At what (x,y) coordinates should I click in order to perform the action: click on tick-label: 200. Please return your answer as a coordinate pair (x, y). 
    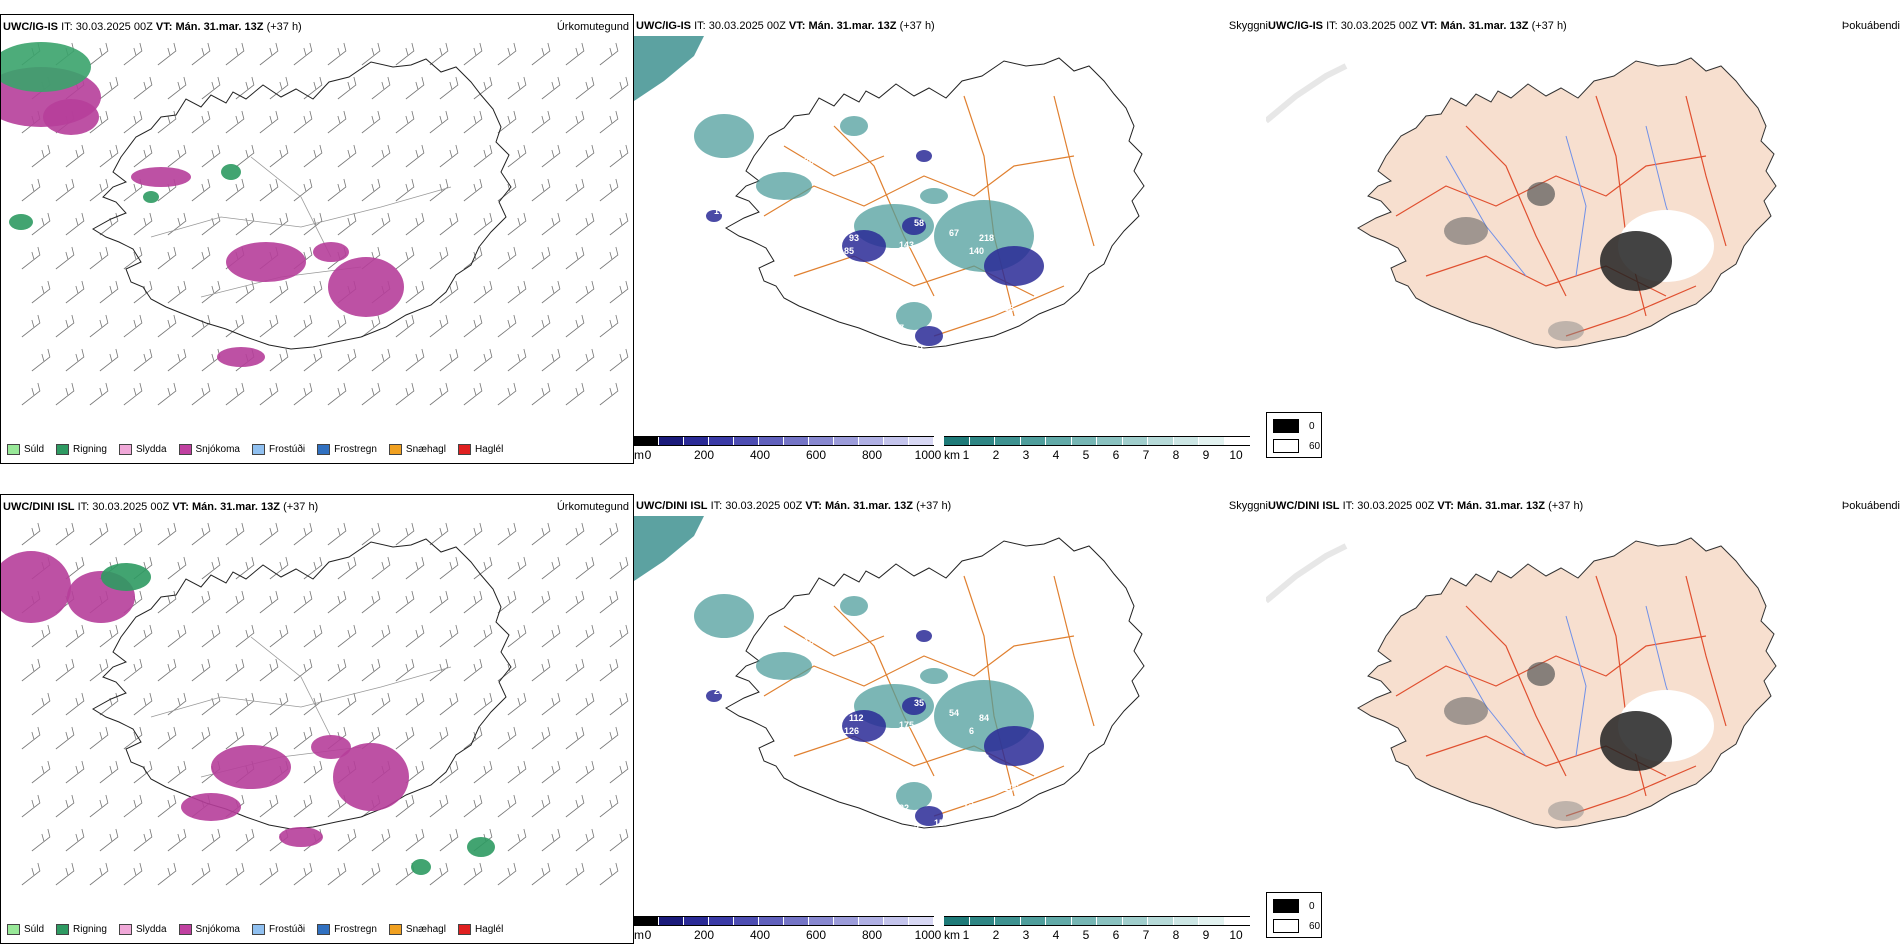
    Looking at the image, I should click on (704, 455).